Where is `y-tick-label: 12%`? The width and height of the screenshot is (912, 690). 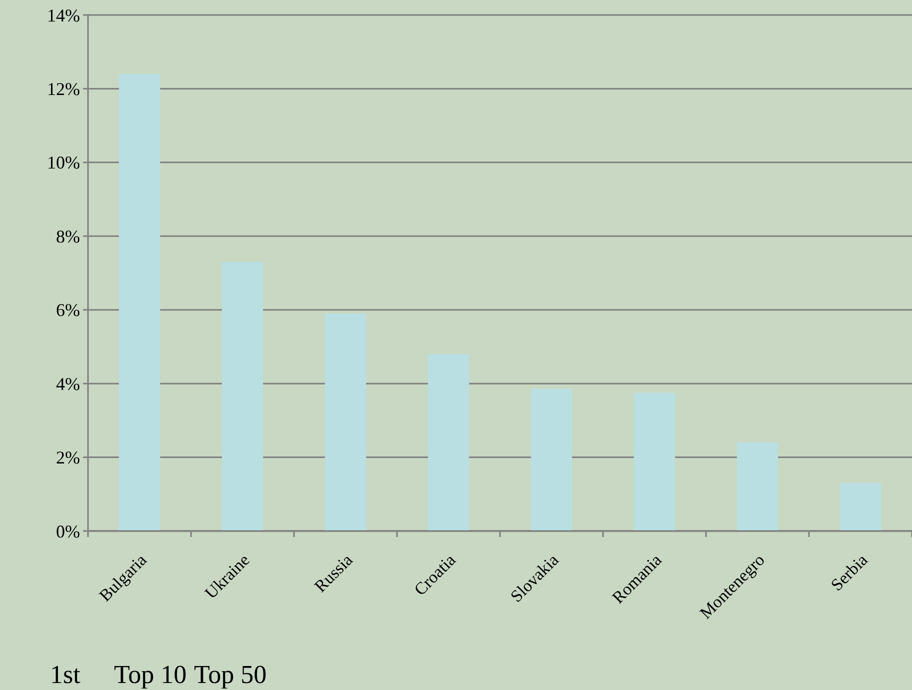
y-tick-label: 12% is located at coordinates (63, 89).